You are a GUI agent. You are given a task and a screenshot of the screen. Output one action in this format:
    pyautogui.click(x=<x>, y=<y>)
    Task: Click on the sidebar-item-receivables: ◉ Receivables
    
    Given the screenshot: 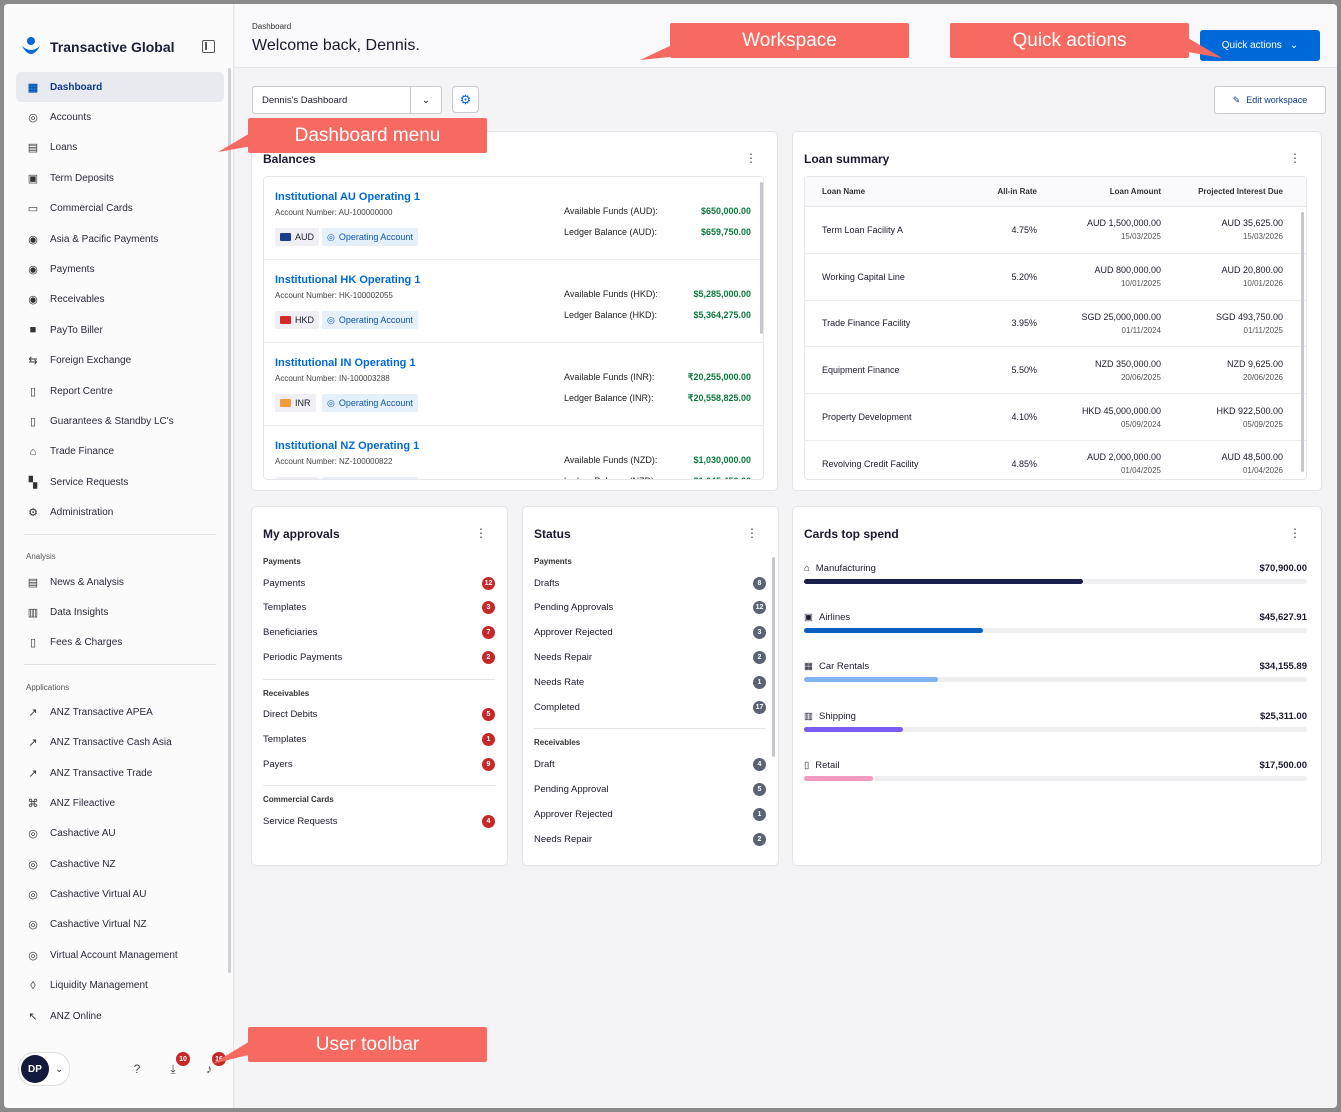 What is the action you would take?
    pyautogui.click(x=120, y=300)
    